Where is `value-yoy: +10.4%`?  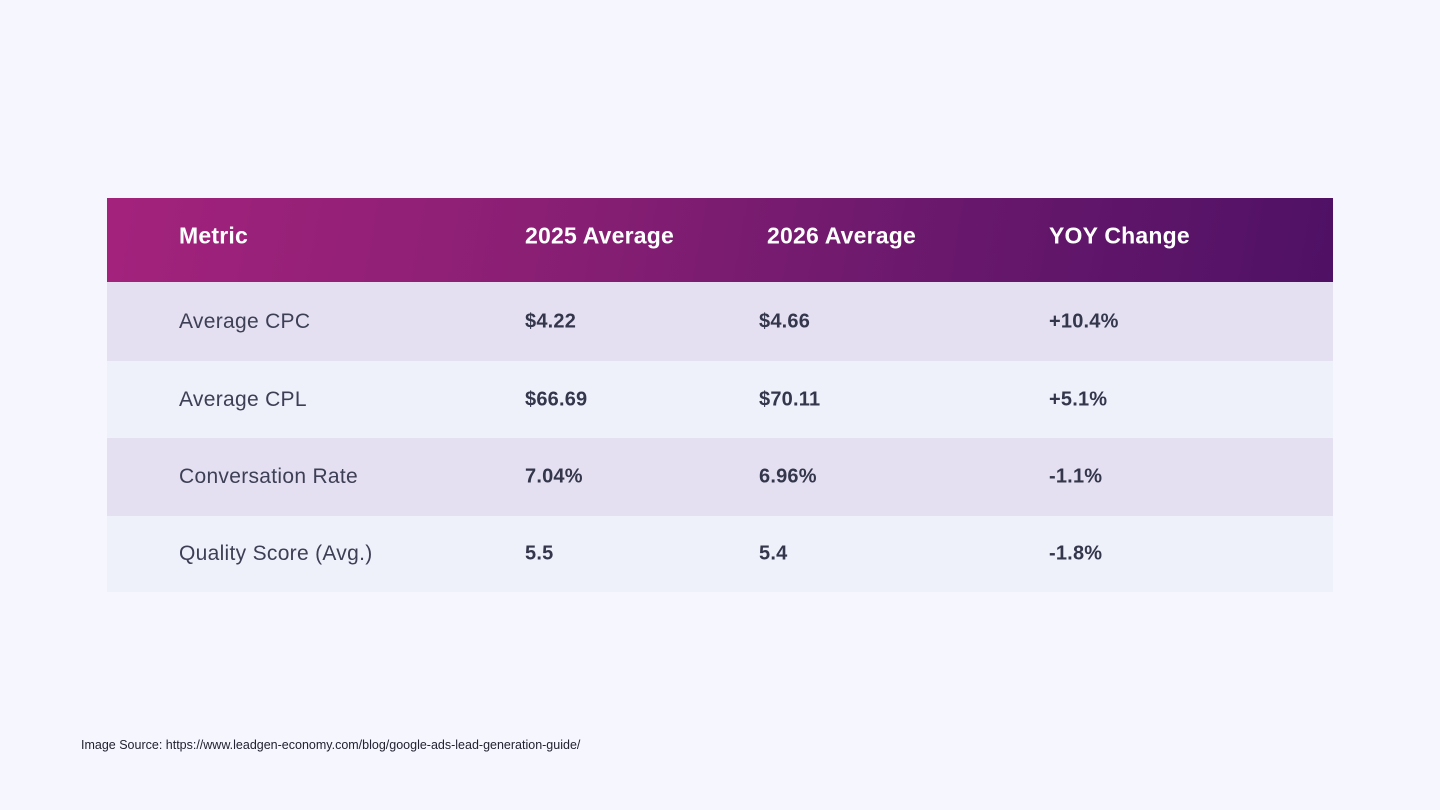 value-yoy: +10.4% is located at coordinates (1084, 321).